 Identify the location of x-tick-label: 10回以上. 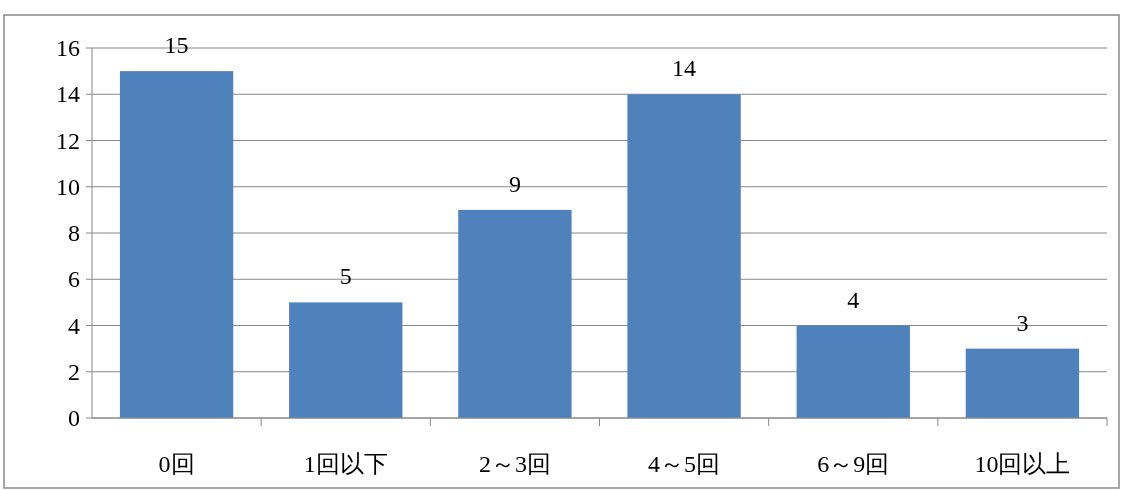
(1022, 464).